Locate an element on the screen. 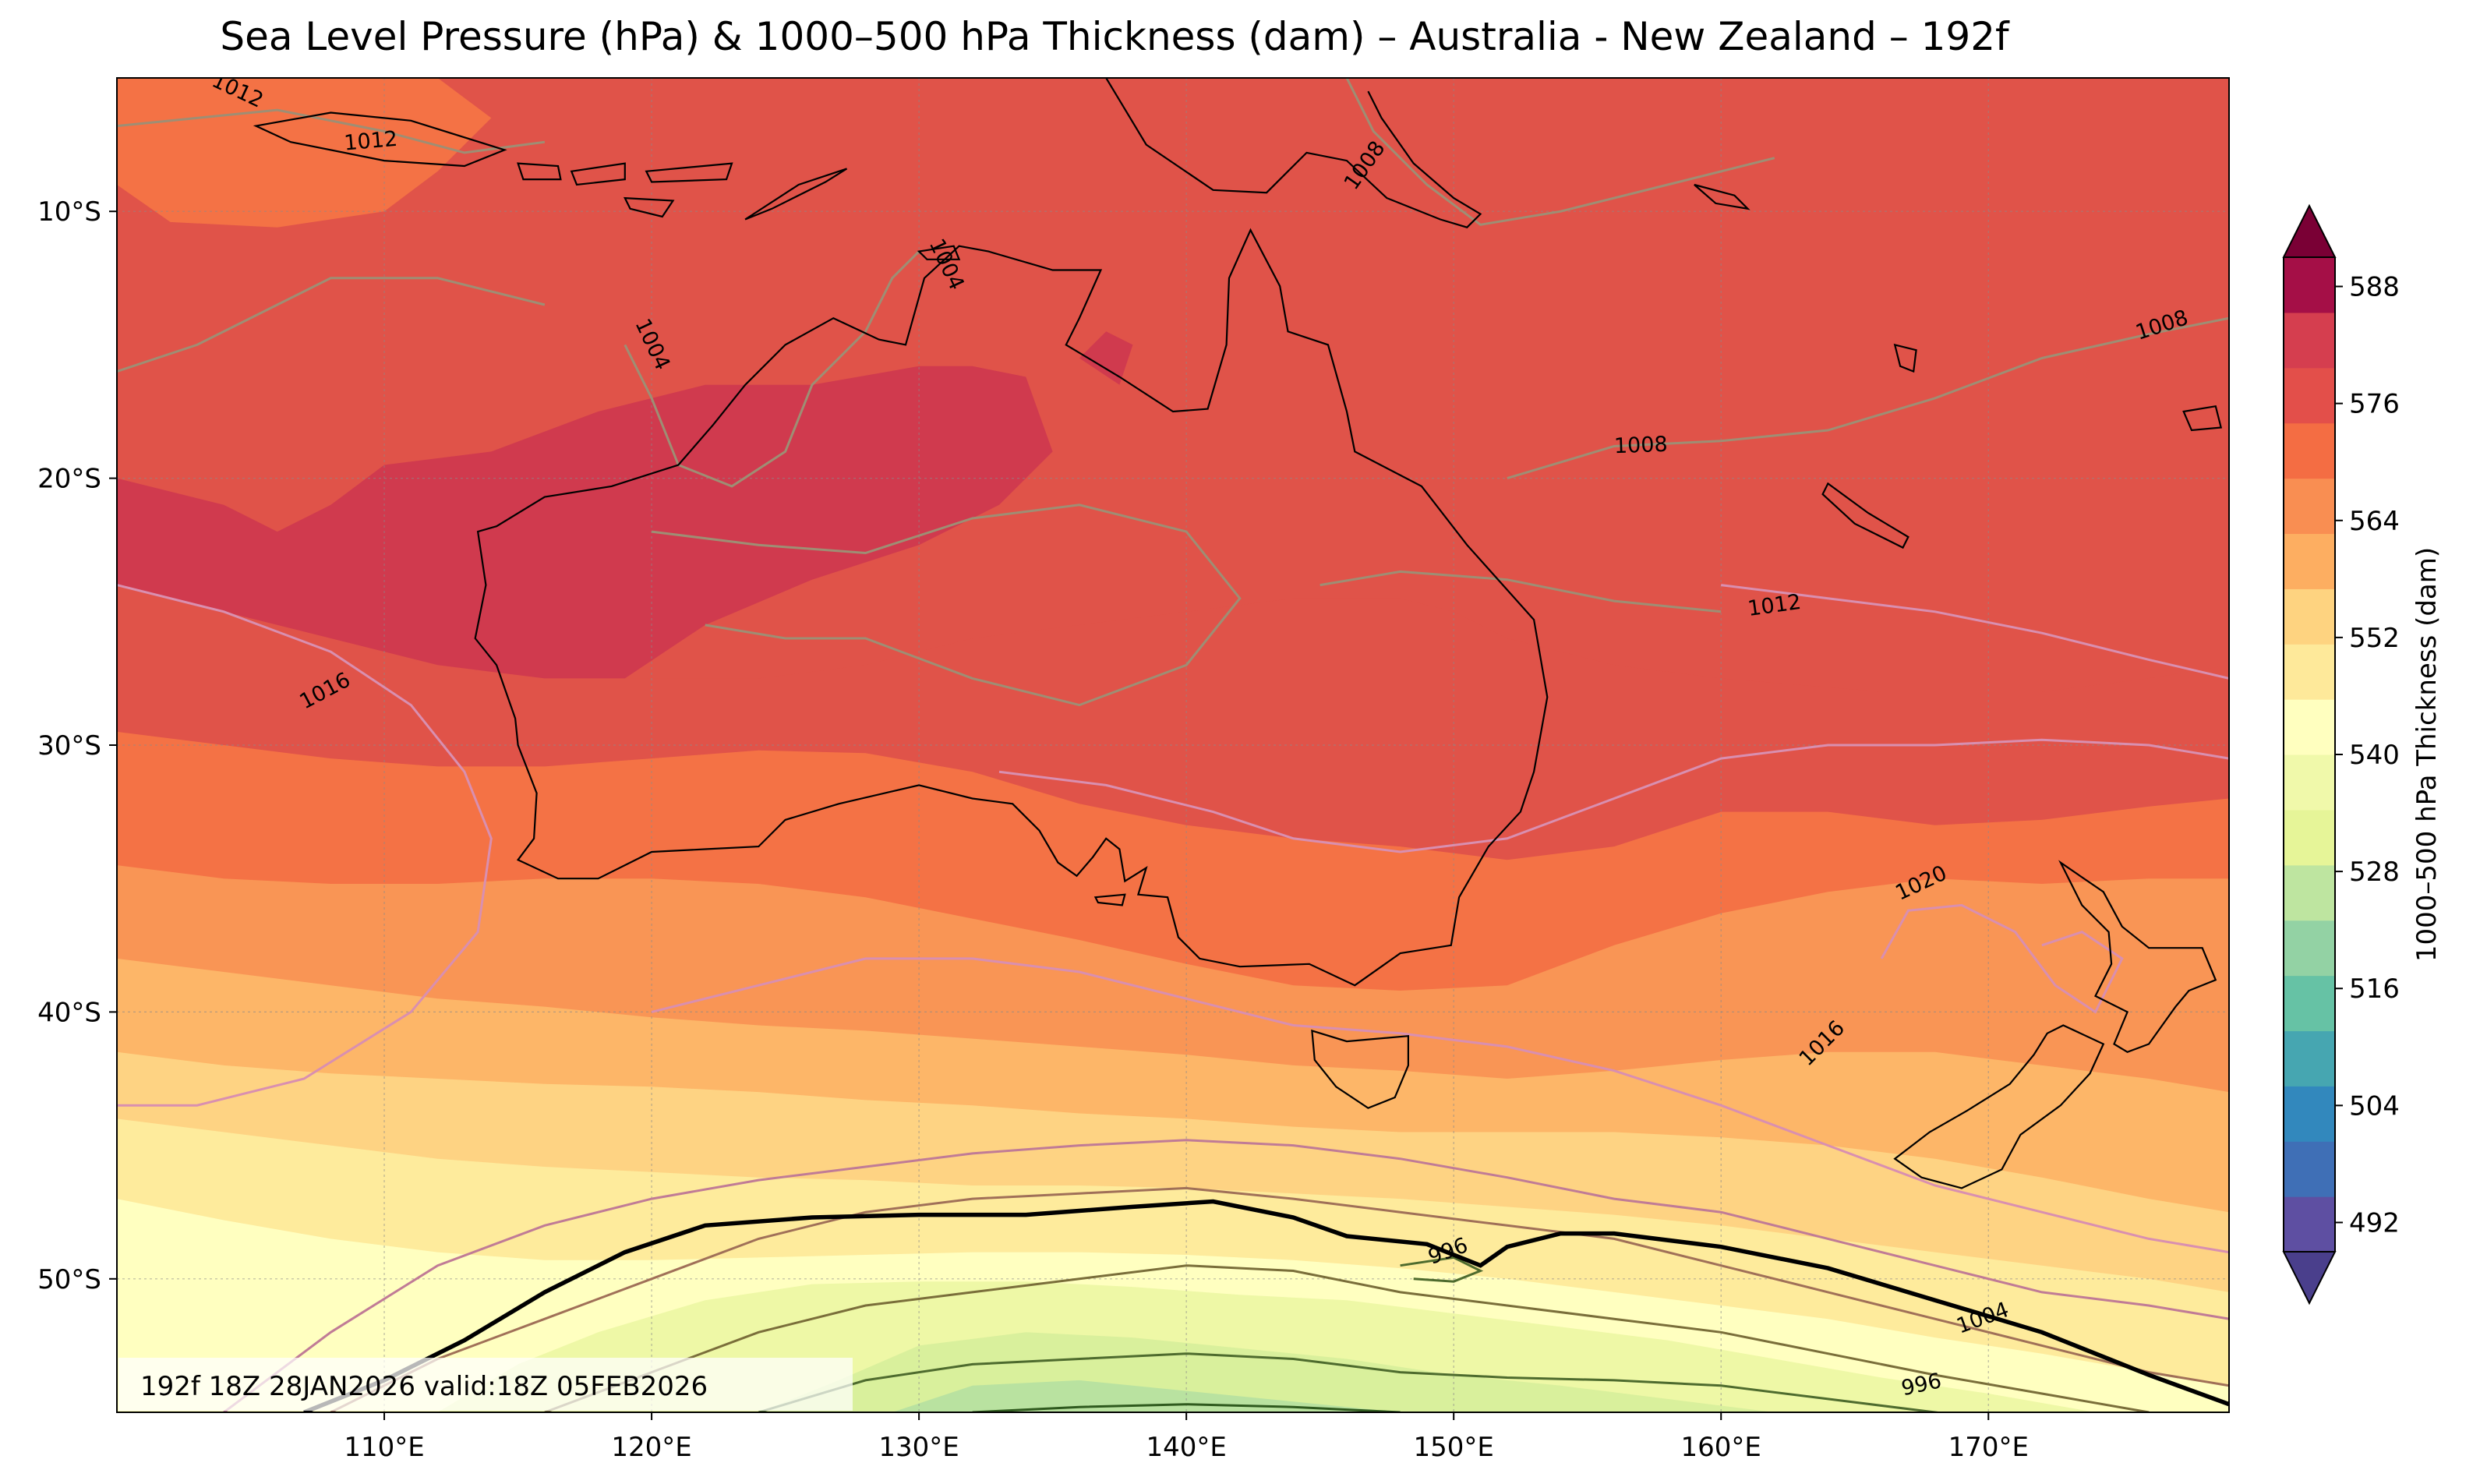 This screenshot has height=1484, width=2480. colorbar-tick-label: 576 is located at coordinates (2374, 404).